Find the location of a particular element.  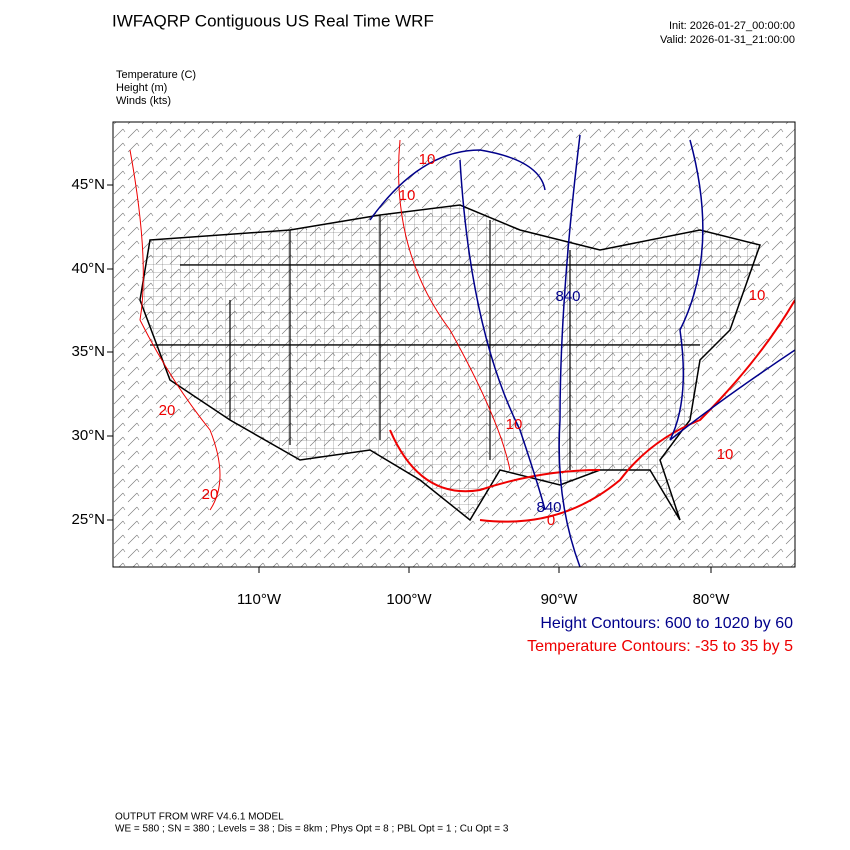

footer-line: OUTPUT FROM WRF V4.6.1 MODEL is located at coordinates (199, 817).